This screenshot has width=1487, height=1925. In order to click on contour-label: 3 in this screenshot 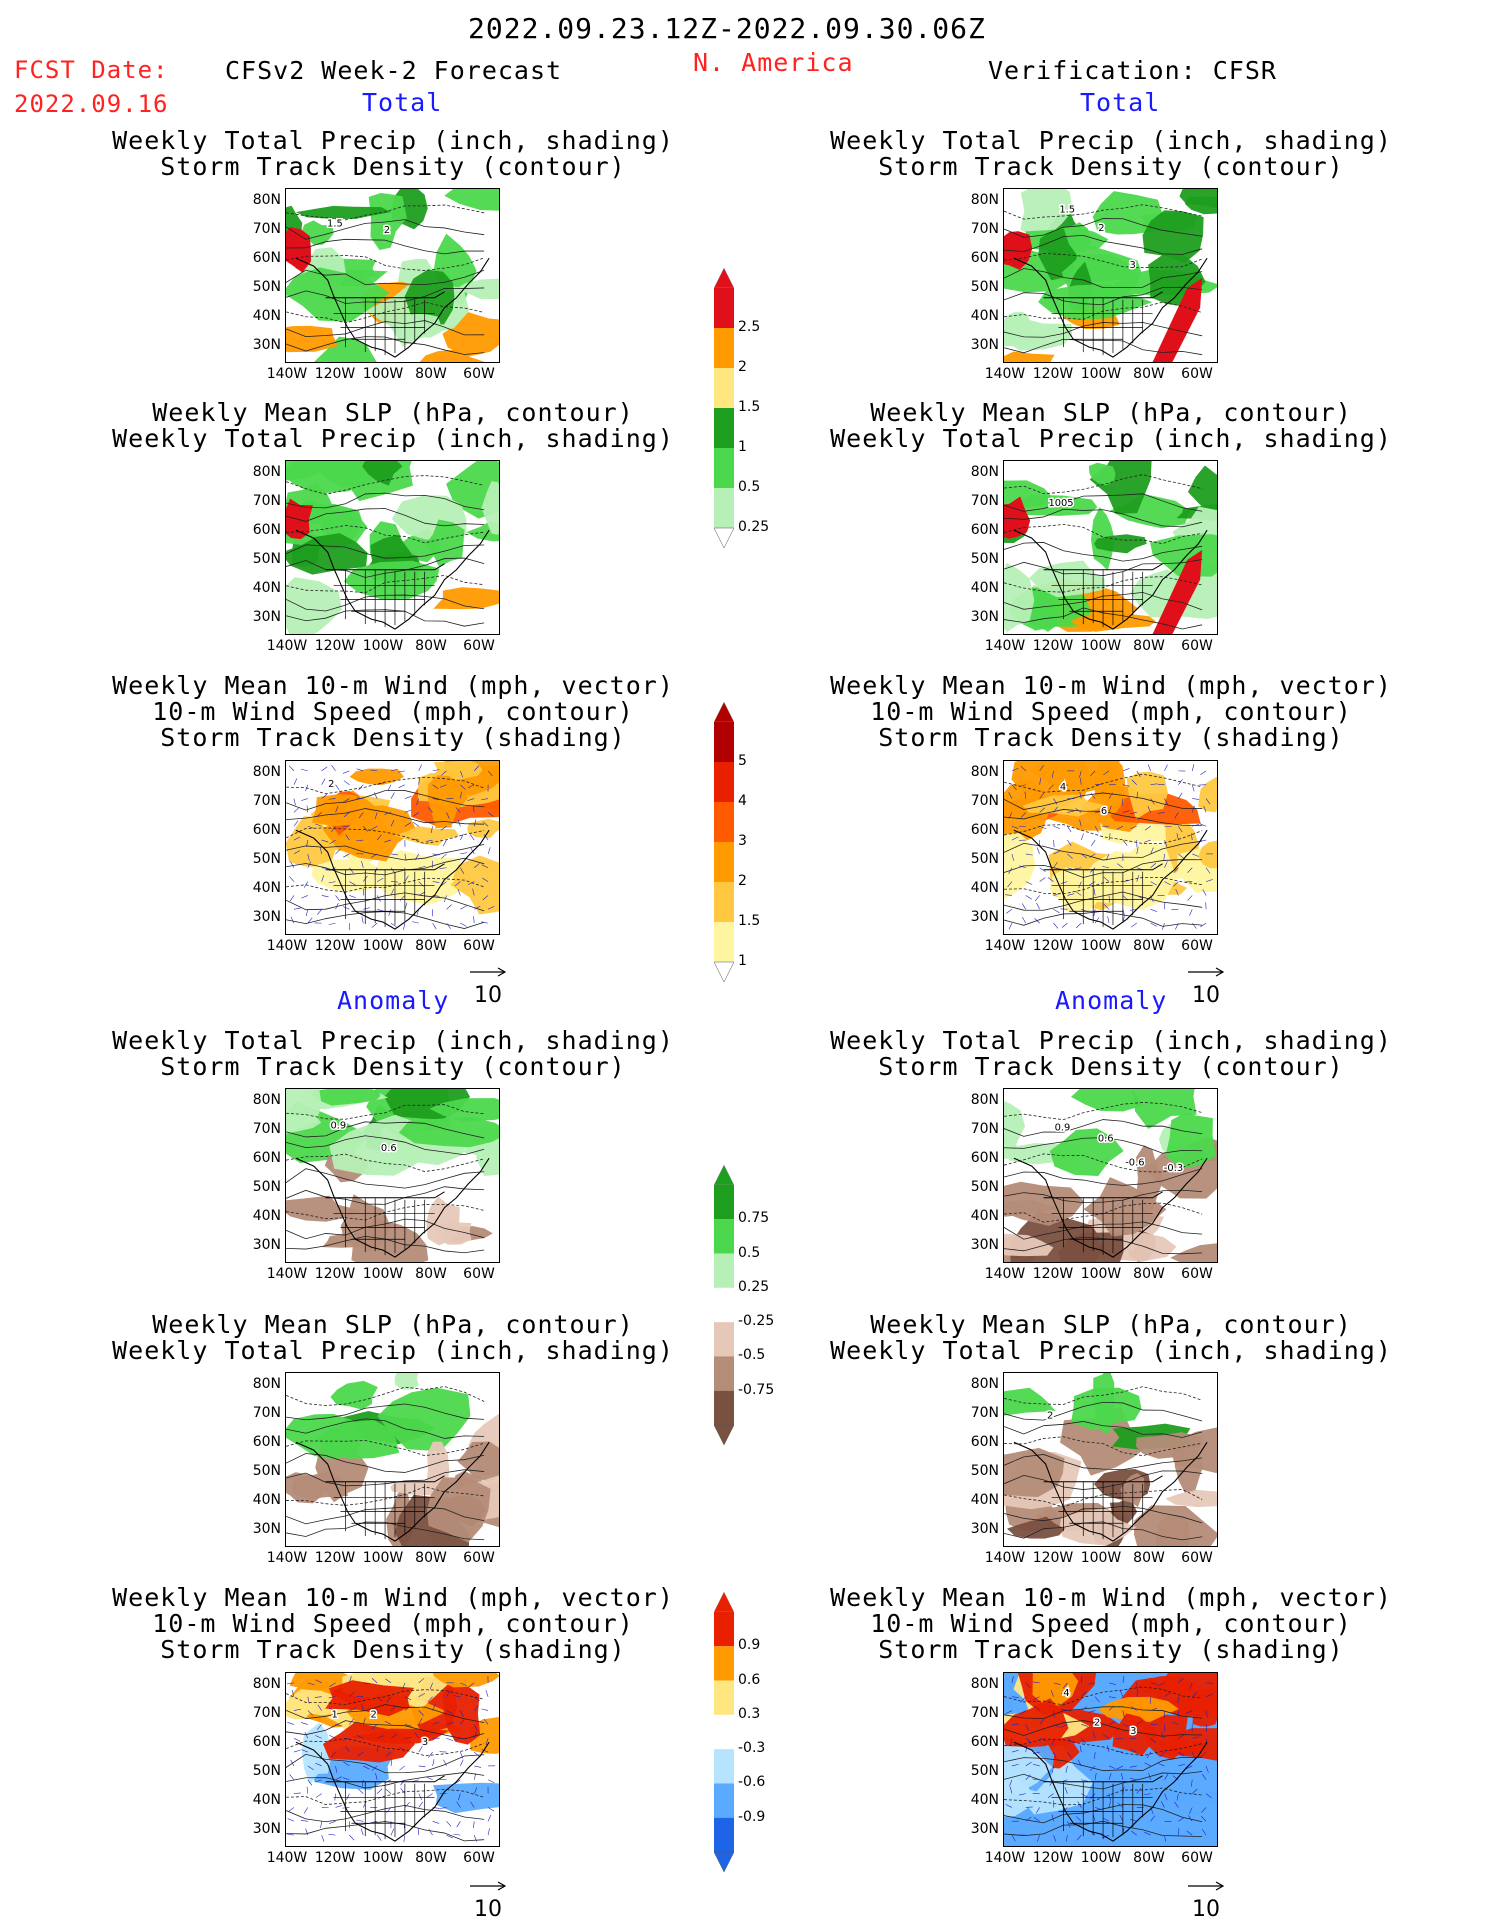, I will do `click(1133, 1731)`.